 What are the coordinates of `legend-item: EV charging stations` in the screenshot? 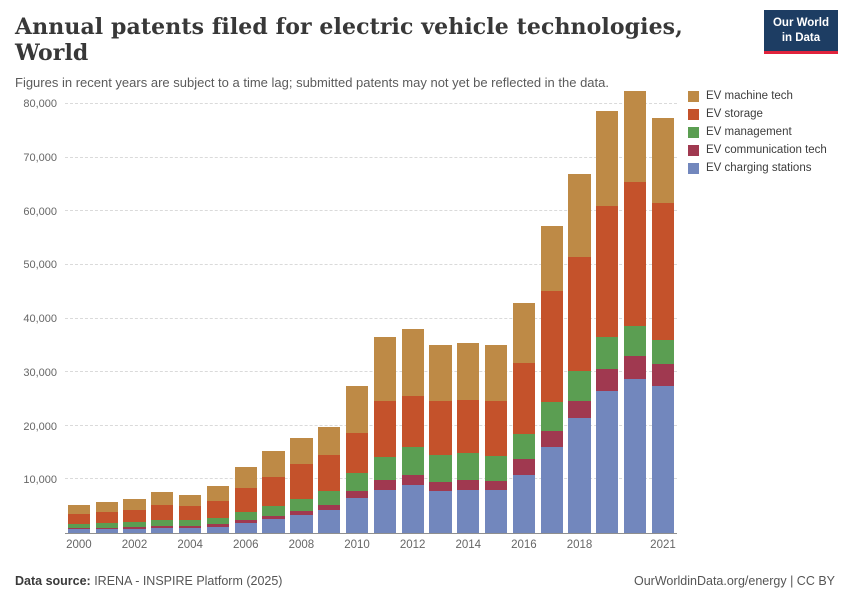 It's located at (767, 168).